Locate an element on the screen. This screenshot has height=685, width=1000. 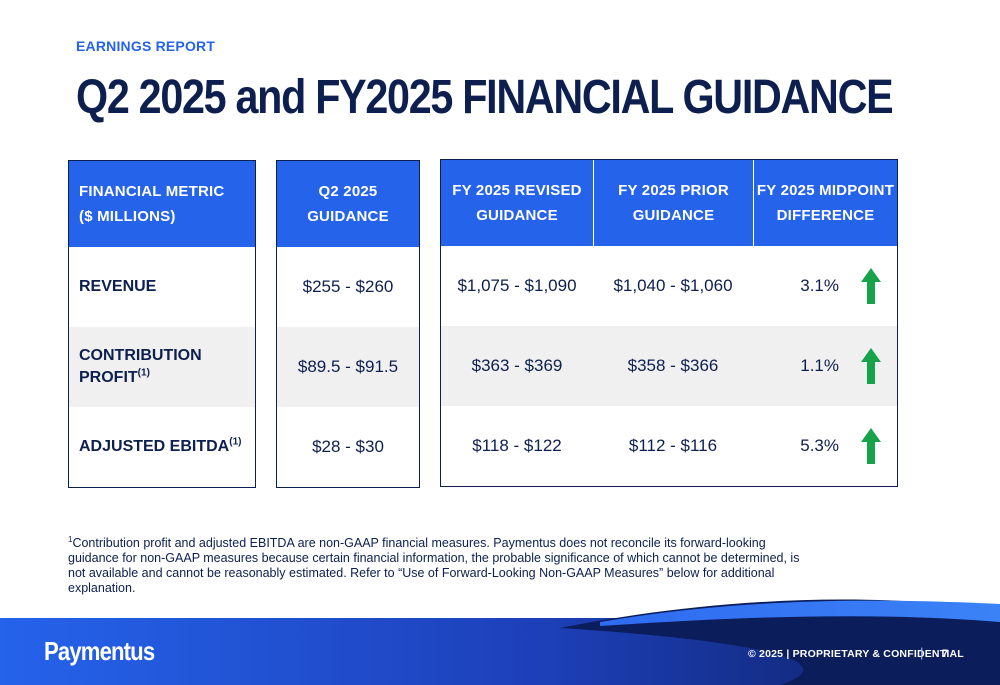
q2-value: $89.5 - $91.5 is located at coordinates (348, 366).